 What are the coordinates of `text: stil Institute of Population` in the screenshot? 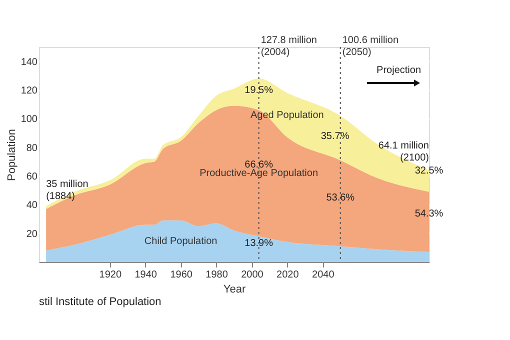 It's located at (100, 302).